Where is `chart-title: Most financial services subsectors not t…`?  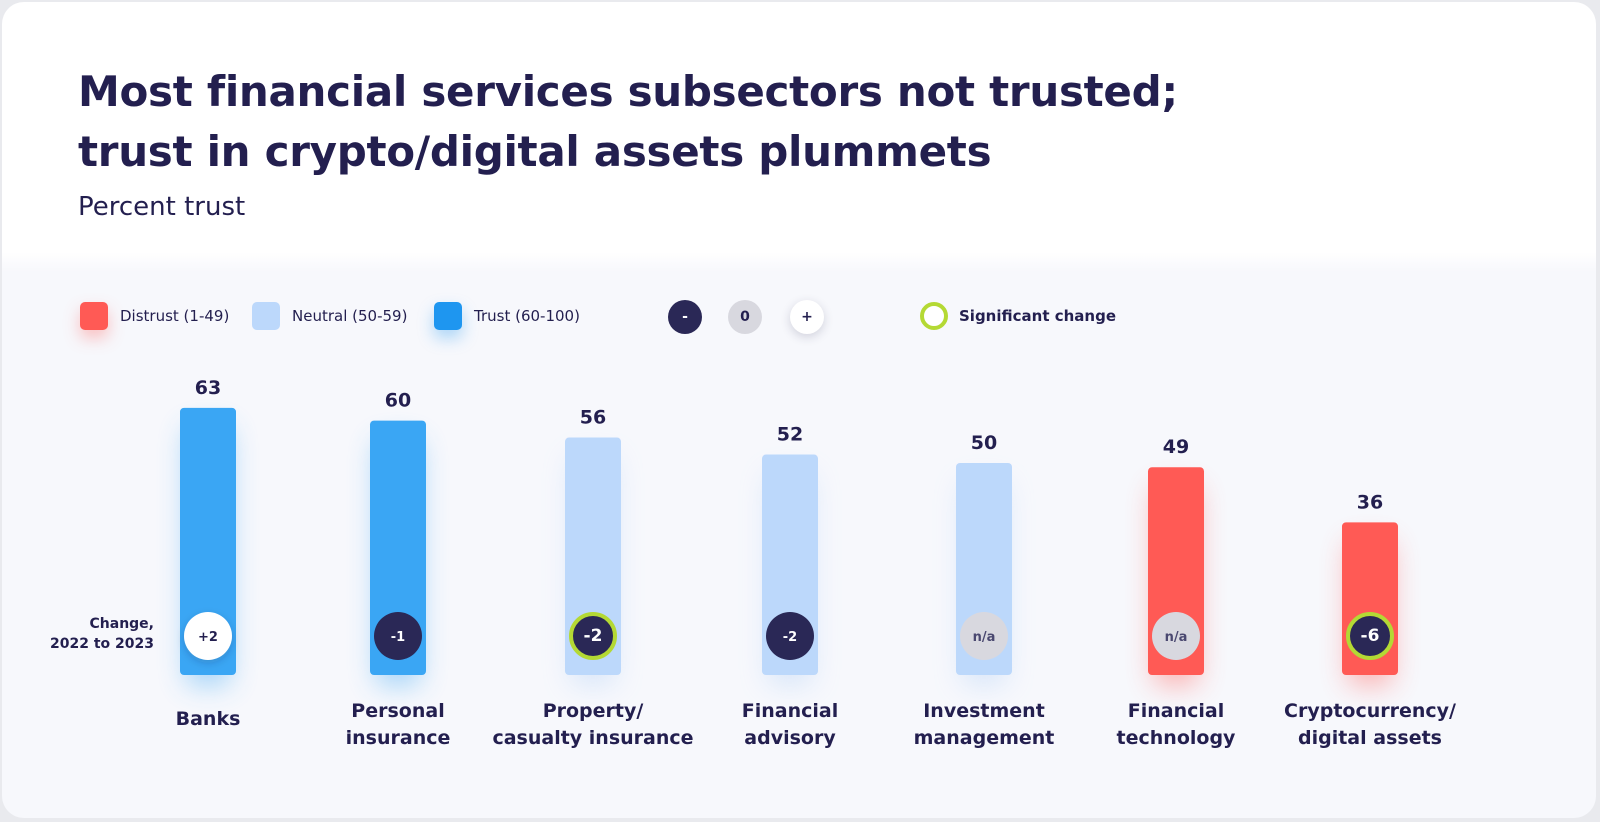
chart-title: Most financial services subsectors not t… is located at coordinates (728, 122).